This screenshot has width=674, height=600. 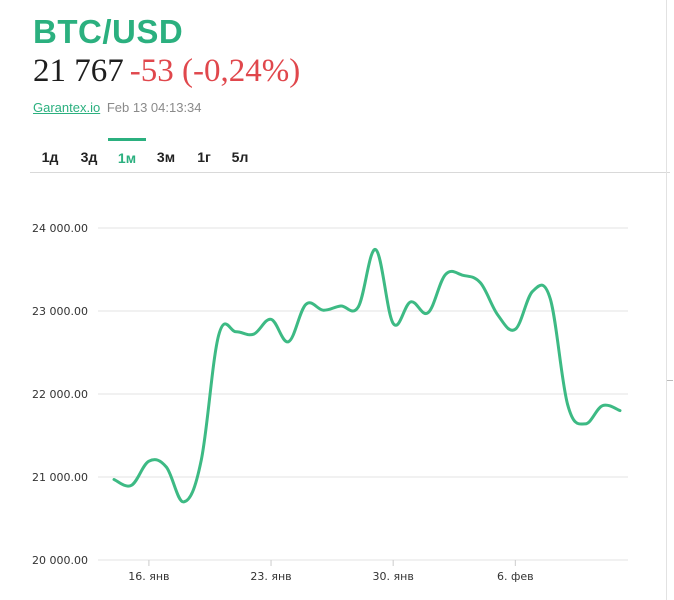 I want to click on price-row: 21 767 -53 (-0,24%), so click(x=166, y=71).